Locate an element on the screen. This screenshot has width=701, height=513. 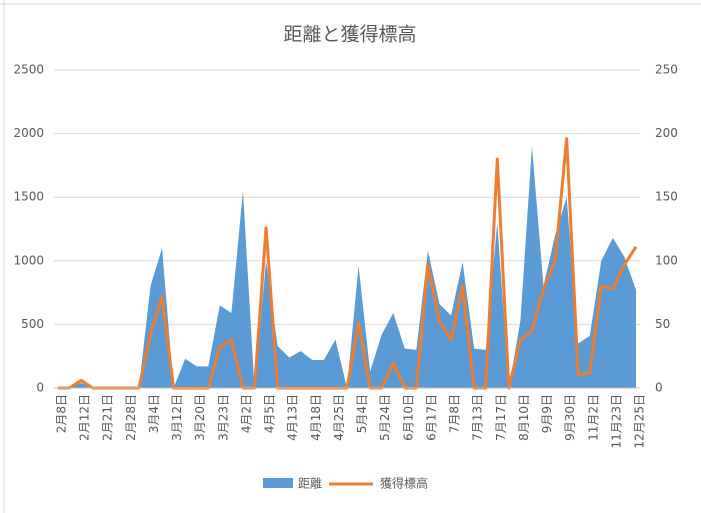
x-tick-label: 5月24日 is located at coordinates (385, 417).